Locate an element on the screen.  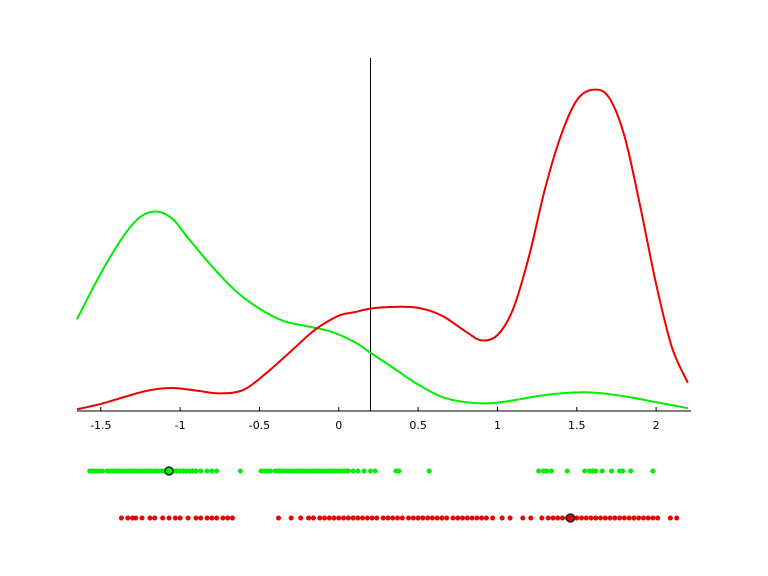
x-tick-label: -1.5 is located at coordinates (100, 425).